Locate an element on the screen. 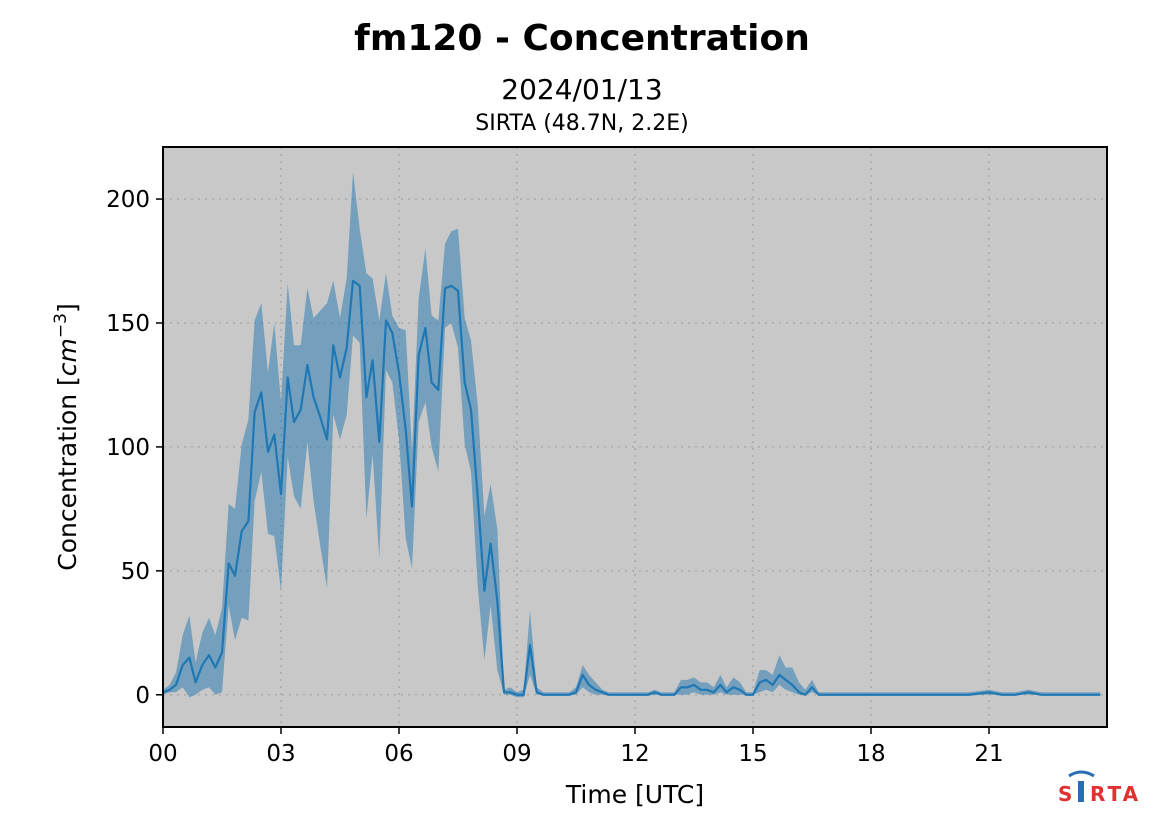  y-axis-label-prefix: Concentration [ is located at coordinates (67, 473).